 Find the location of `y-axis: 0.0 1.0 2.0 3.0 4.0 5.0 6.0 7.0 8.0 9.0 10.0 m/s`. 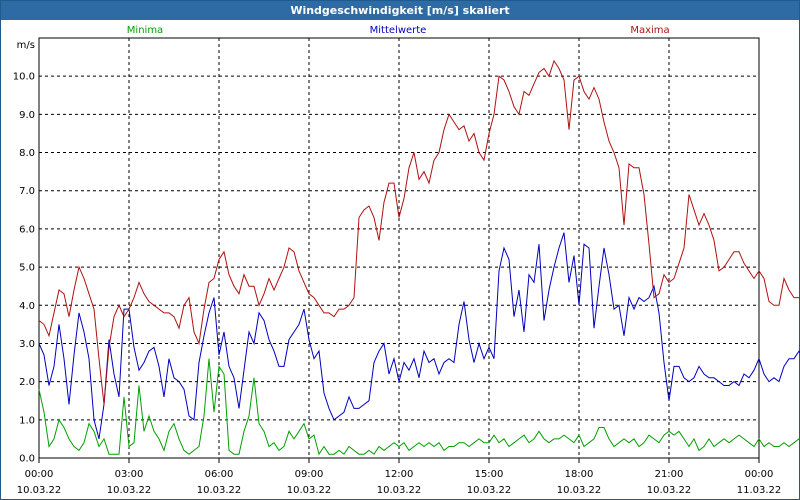

y-axis: 0.0 1.0 2.0 3.0 4.0 5.0 6.0 7.0 8.0 9.0 10.0 m/s is located at coordinates (24, 252).